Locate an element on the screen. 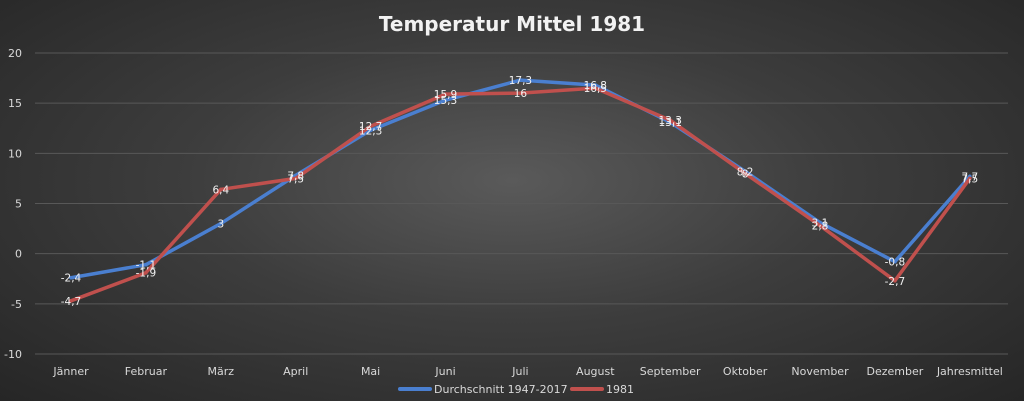 This screenshot has width=1024, height=401. y-tick-label: 15 is located at coordinates (15, 103).